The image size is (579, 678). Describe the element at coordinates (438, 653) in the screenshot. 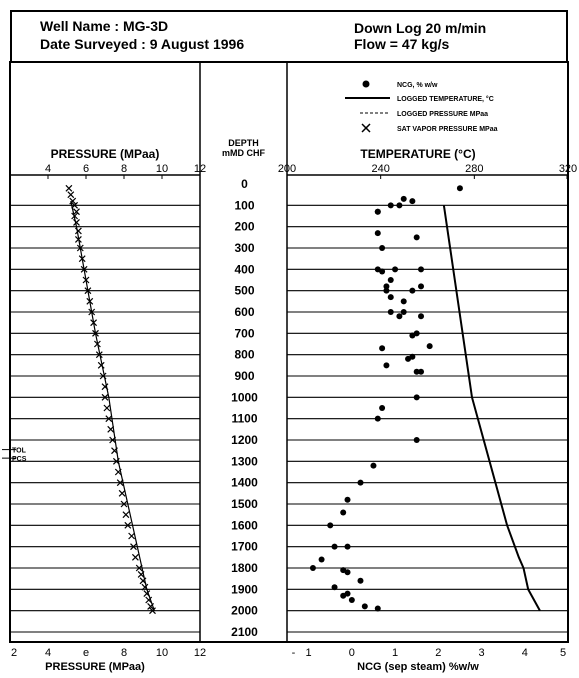

I see `ncg-bottom-tick-label: 2` at that location.